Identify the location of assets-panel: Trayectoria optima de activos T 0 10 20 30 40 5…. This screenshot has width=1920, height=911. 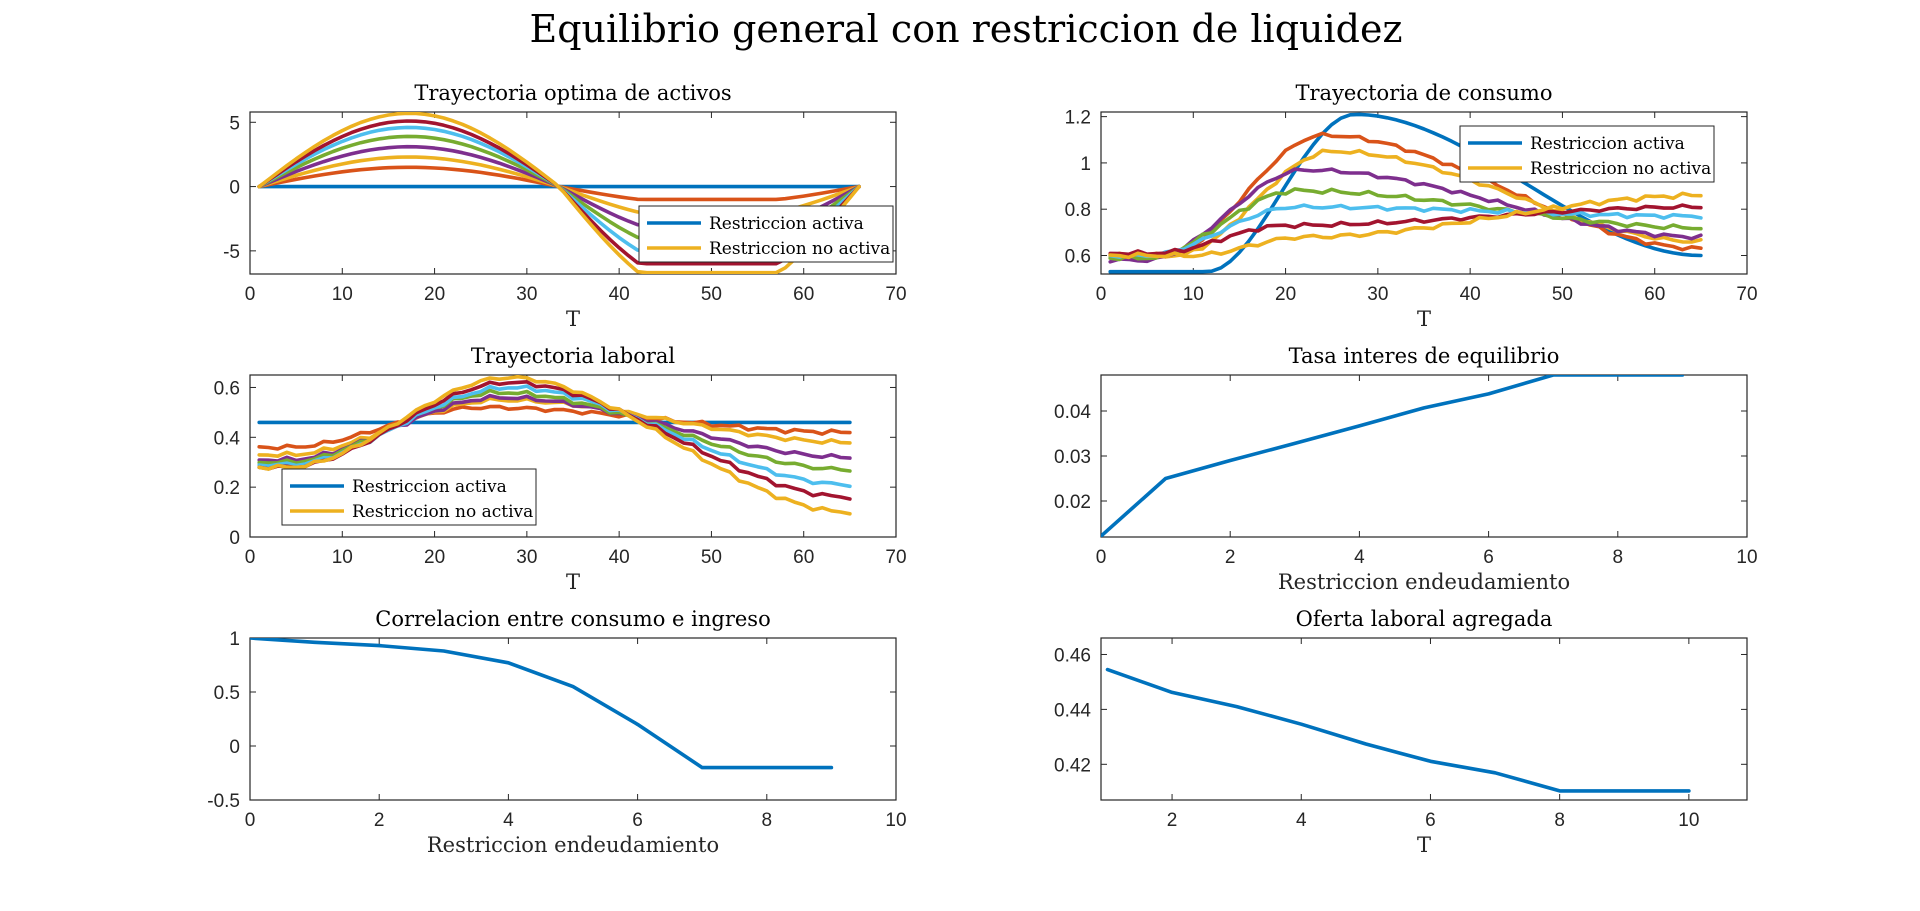
(564, 206).